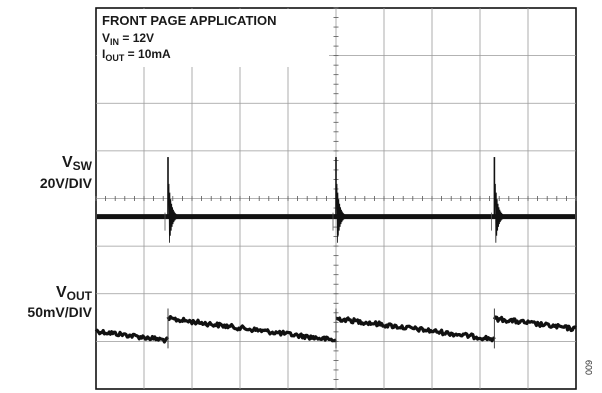  I want to click on channel-scale-vout: 50mV/DIV, so click(59, 312).